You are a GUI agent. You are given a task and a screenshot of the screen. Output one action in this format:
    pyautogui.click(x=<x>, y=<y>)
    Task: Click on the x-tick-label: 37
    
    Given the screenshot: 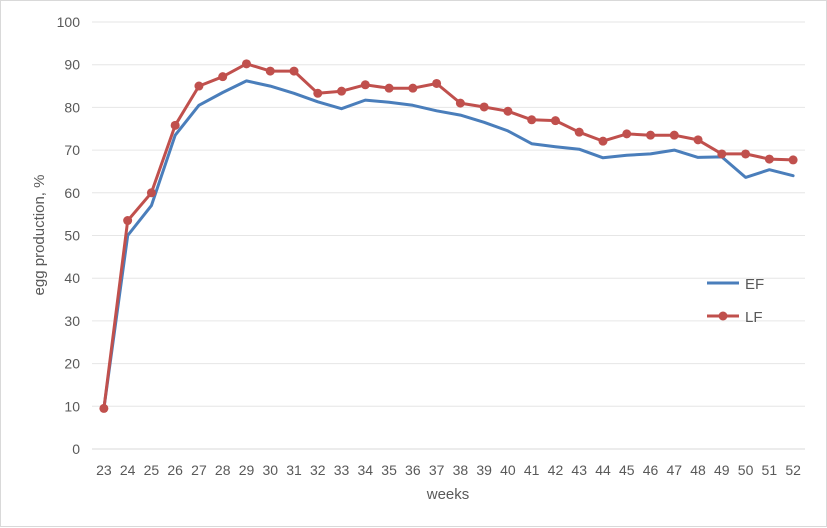 What is the action you would take?
    pyautogui.click(x=437, y=470)
    